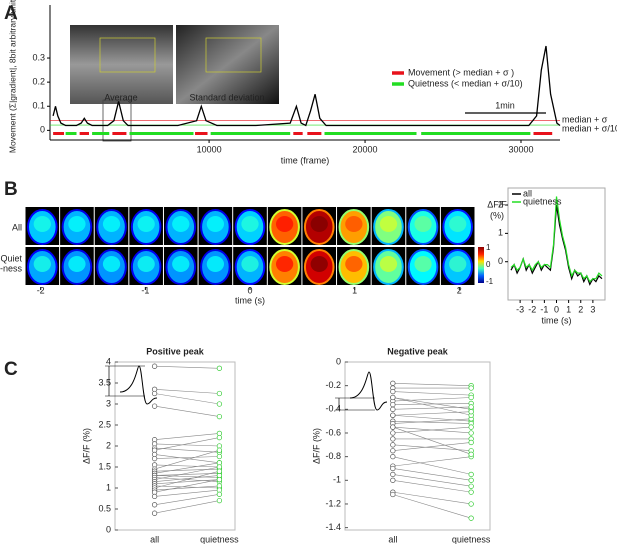  Describe the element at coordinates (333, 527) in the screenshot. I see `y-tick-label: -1.4` at that location.